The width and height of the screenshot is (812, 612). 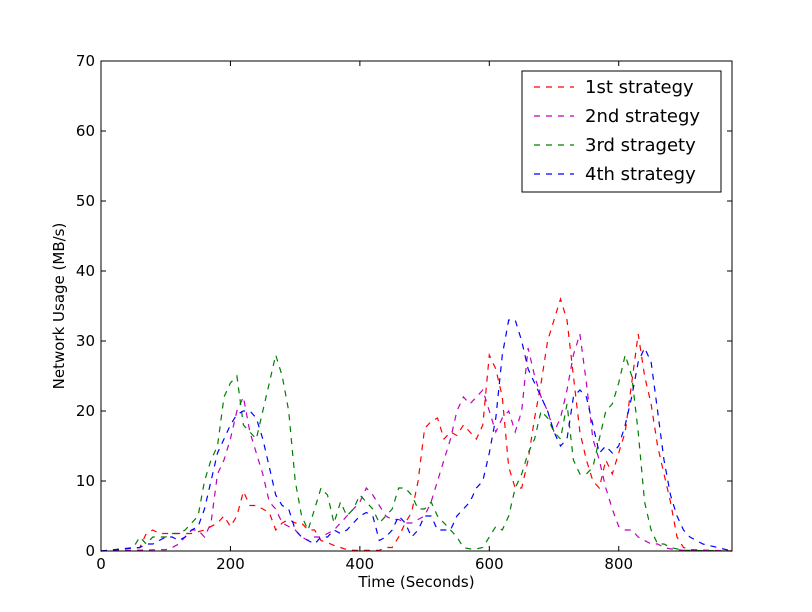 What do you see at coordinates (85, 481) in the screenshot?
I see `y-tick-label: 10` at bounding box center [85, 481].